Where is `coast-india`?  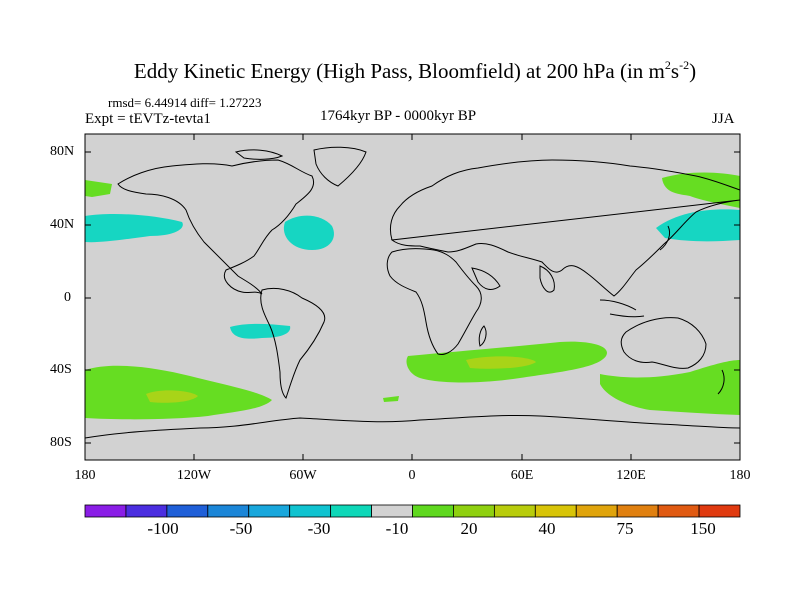
coast-india is located at coordinates (547, 279).